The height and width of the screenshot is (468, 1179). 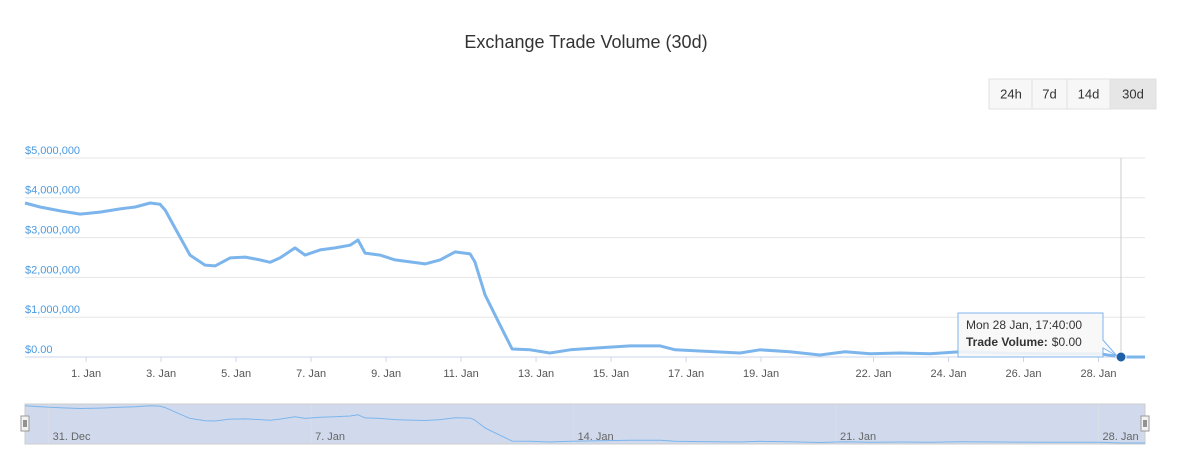 What do you see at coordinates (1023, 374) in the screenshot?
I see `x-tick-label: 26. Jan` at bounding box center [1023, 374].